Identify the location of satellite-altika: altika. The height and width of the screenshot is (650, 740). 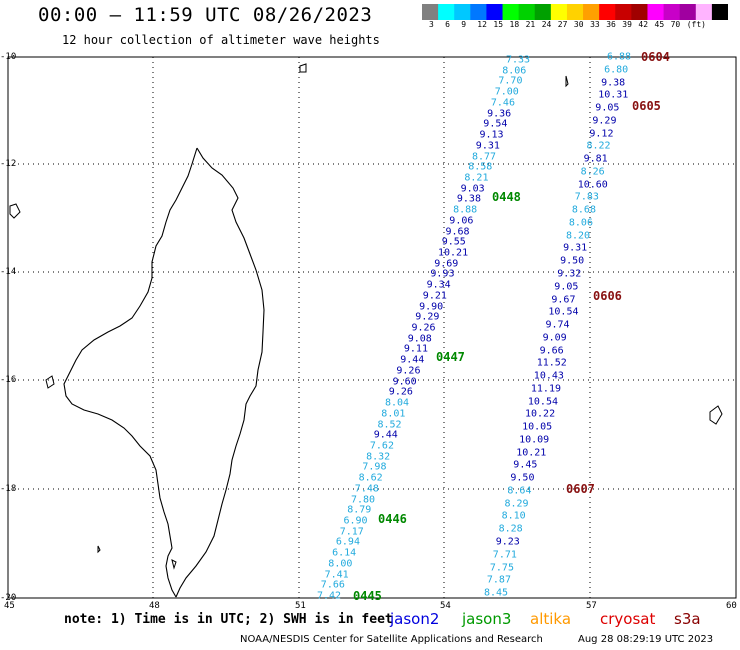
(551, 619).